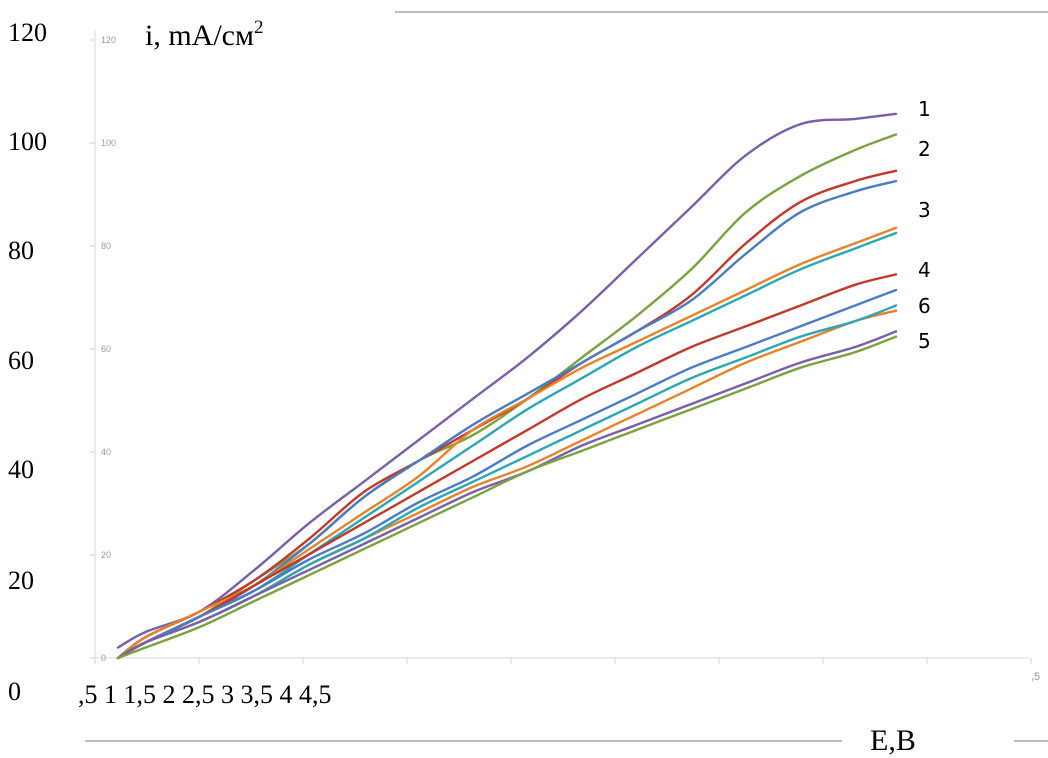 The height and width of the screenshot is (758, 1048). I want to click on series-labels: 1 2 3 4 6 5, so click(924, 225).